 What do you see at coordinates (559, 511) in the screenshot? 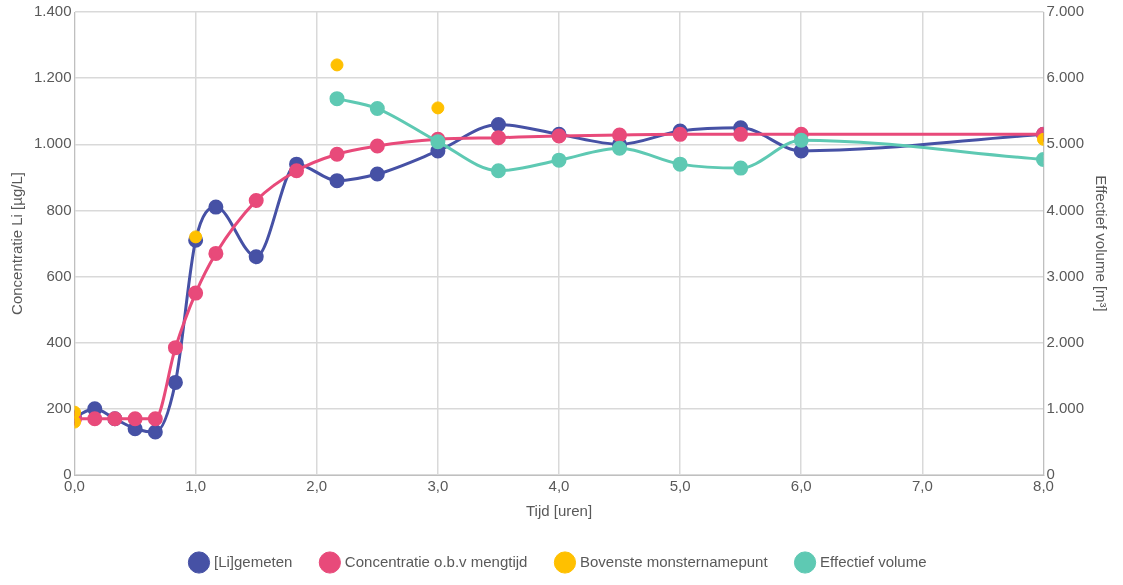
I see `x-axis-title: Tijd [uren]` at bounding box center [559, 511].